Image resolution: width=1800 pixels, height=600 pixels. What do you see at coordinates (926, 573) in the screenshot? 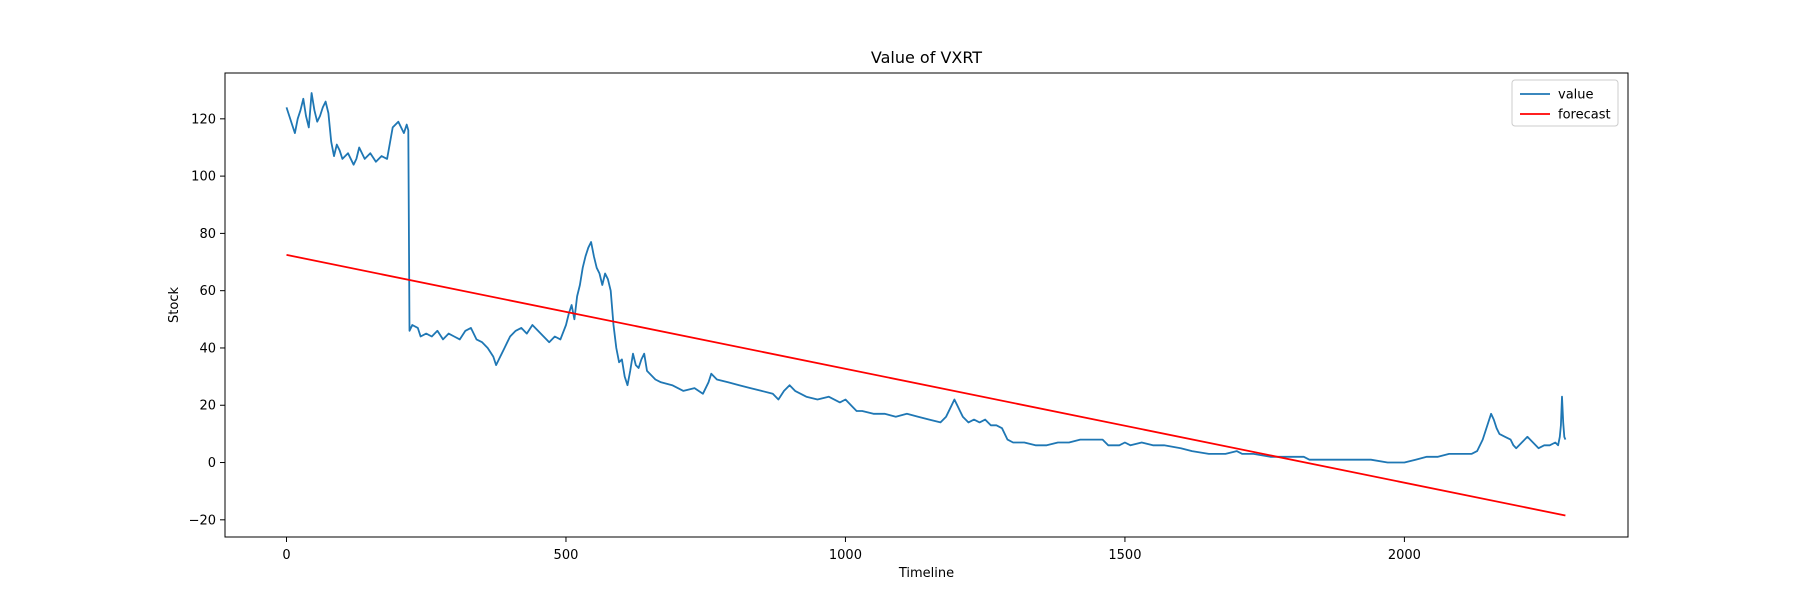
I see `x-axis-title: Timeline` at bounding box center [926, 573].